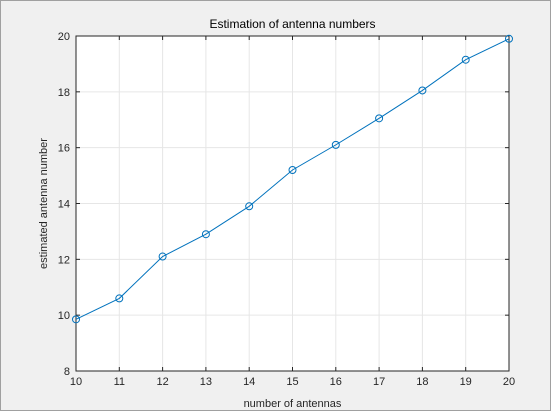 The height and width of the screenshot is (411, 551). What do you see at coordinates (466, 382) in the screenshot?
I see `x-tick-label: 19` at bounding box center [466, 382].